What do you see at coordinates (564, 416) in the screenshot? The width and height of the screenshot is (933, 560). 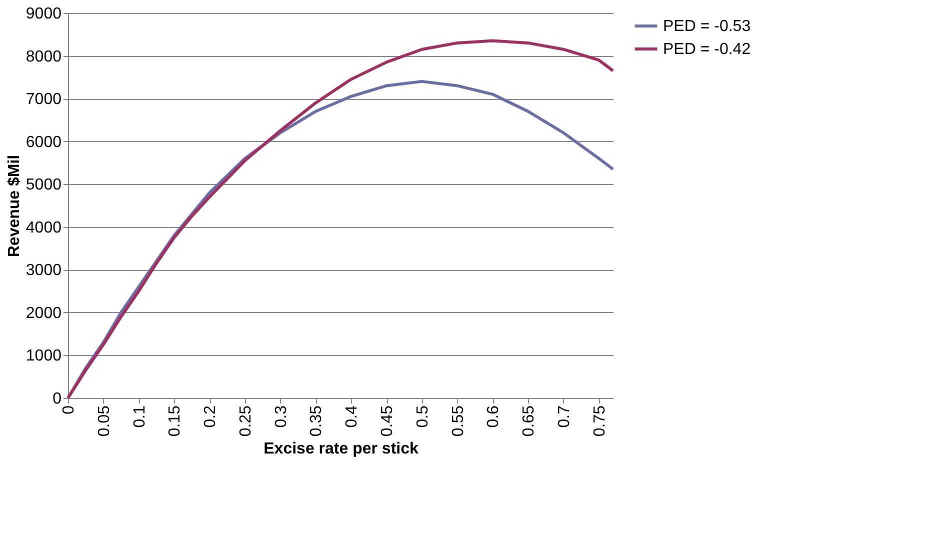 I see `x-tick-label: 0.7` at bounding box center [564, 416].